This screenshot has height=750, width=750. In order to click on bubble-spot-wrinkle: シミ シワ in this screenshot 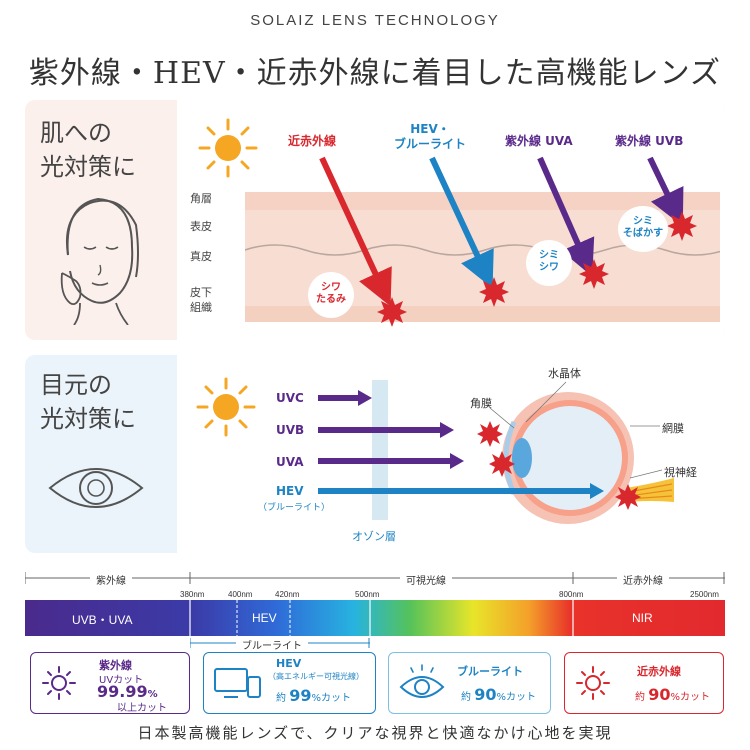, I will do `click(549, 263)`.